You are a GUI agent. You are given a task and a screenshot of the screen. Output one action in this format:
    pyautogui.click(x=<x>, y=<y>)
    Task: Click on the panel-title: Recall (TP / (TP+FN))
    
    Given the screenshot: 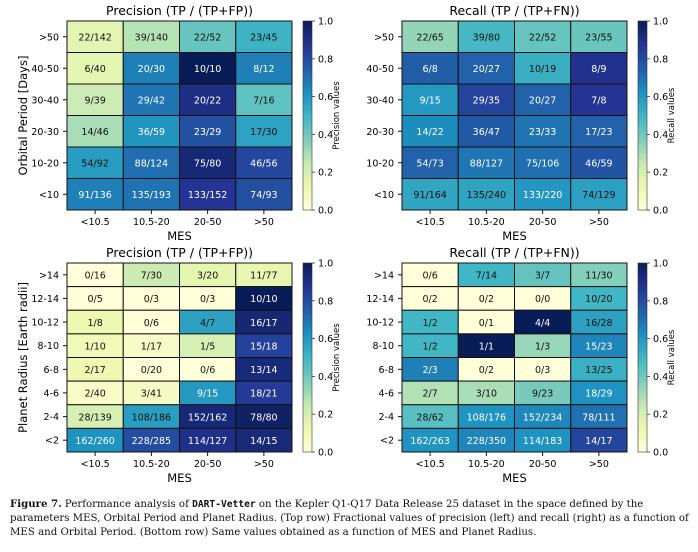 What is the action you would take?
    pyautogui.click(x=514, y=252)
    